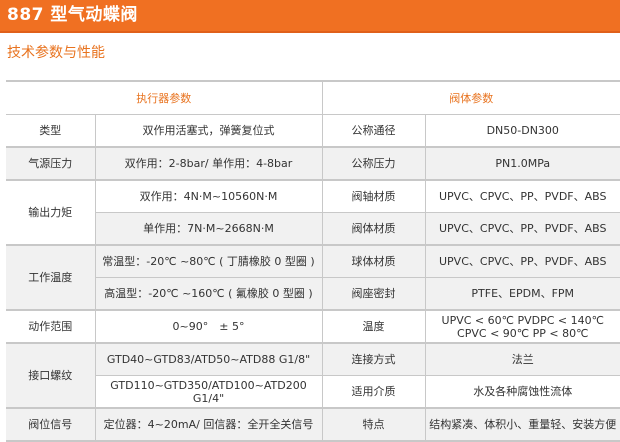  Describe the element at coordinates (208, 326) in the screenshot. I see `row-value: 0~90° ± 5°` at that location.